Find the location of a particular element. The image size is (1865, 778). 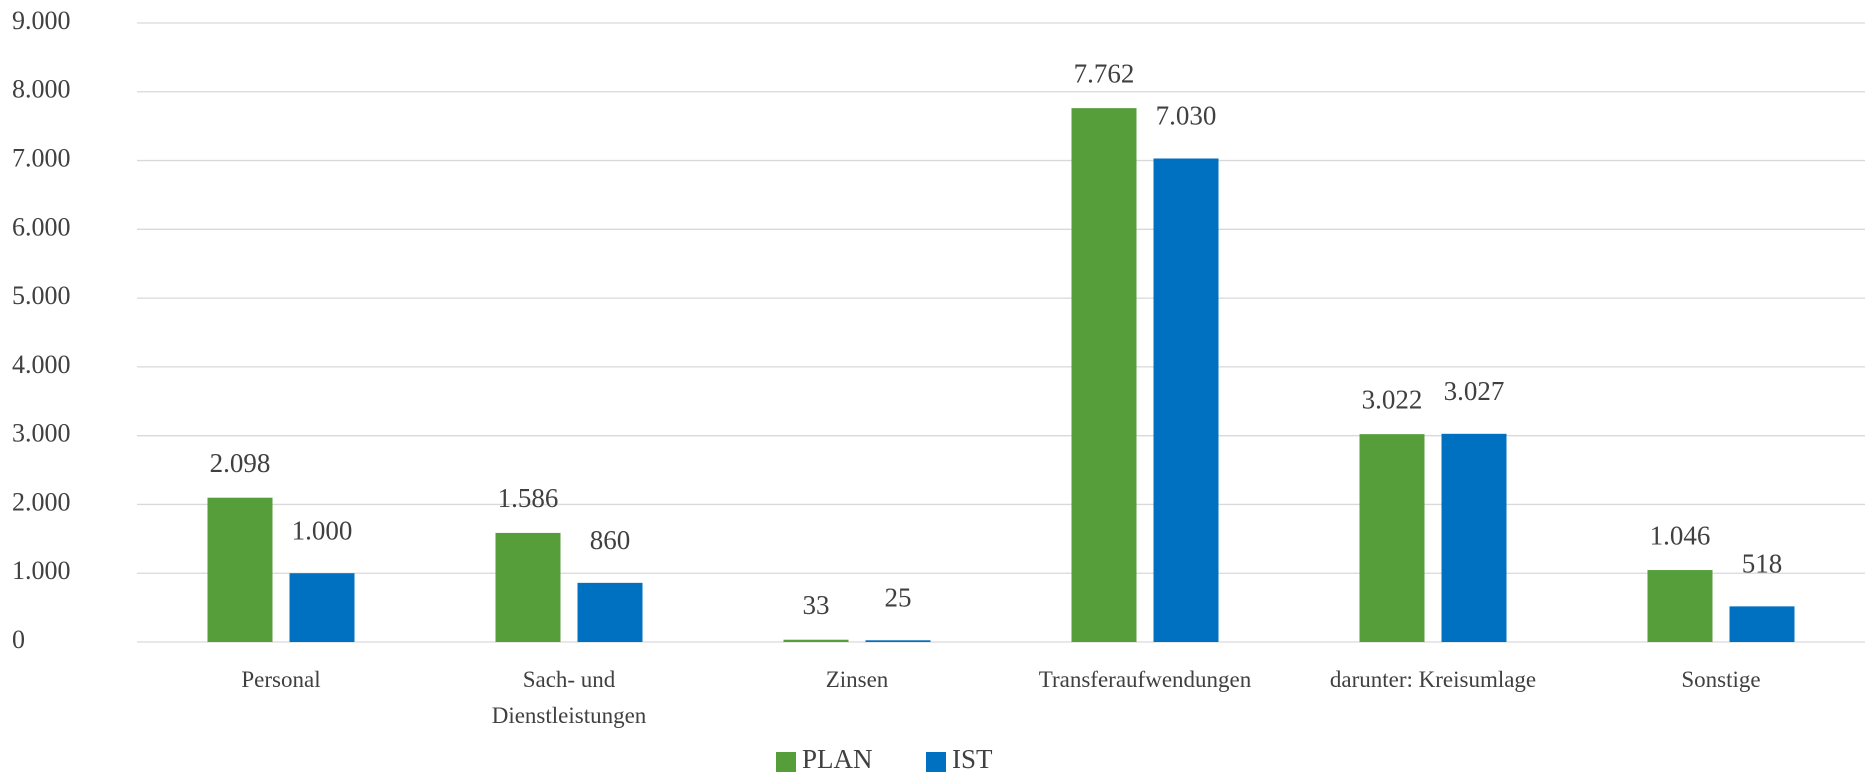

data-label: 3.027 is located at coordinates (1474, 391).